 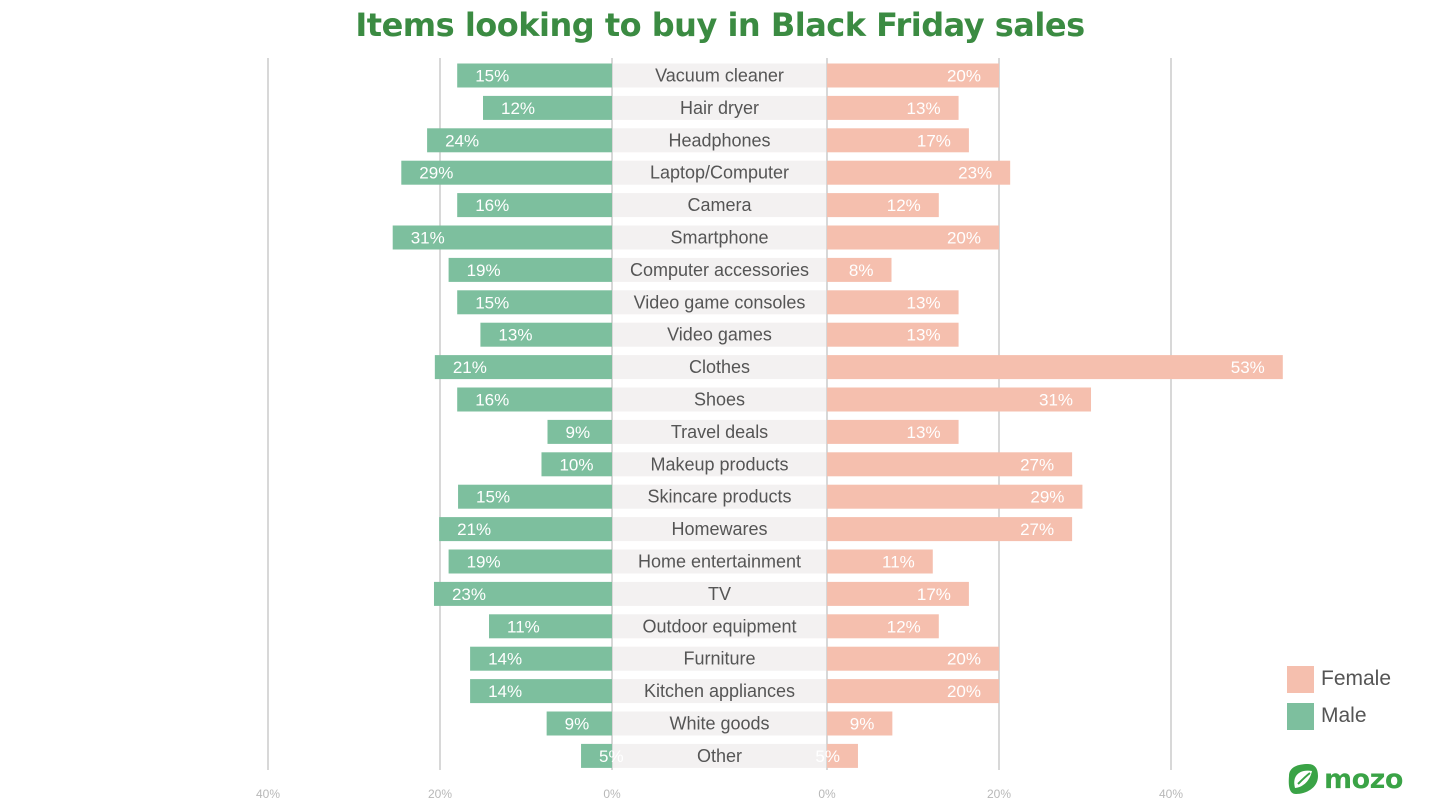 What do you see at coordinates (904, 205) in the screenshot?
I see `value-label-female-camera: 12%` at bounding box center [904, 205].